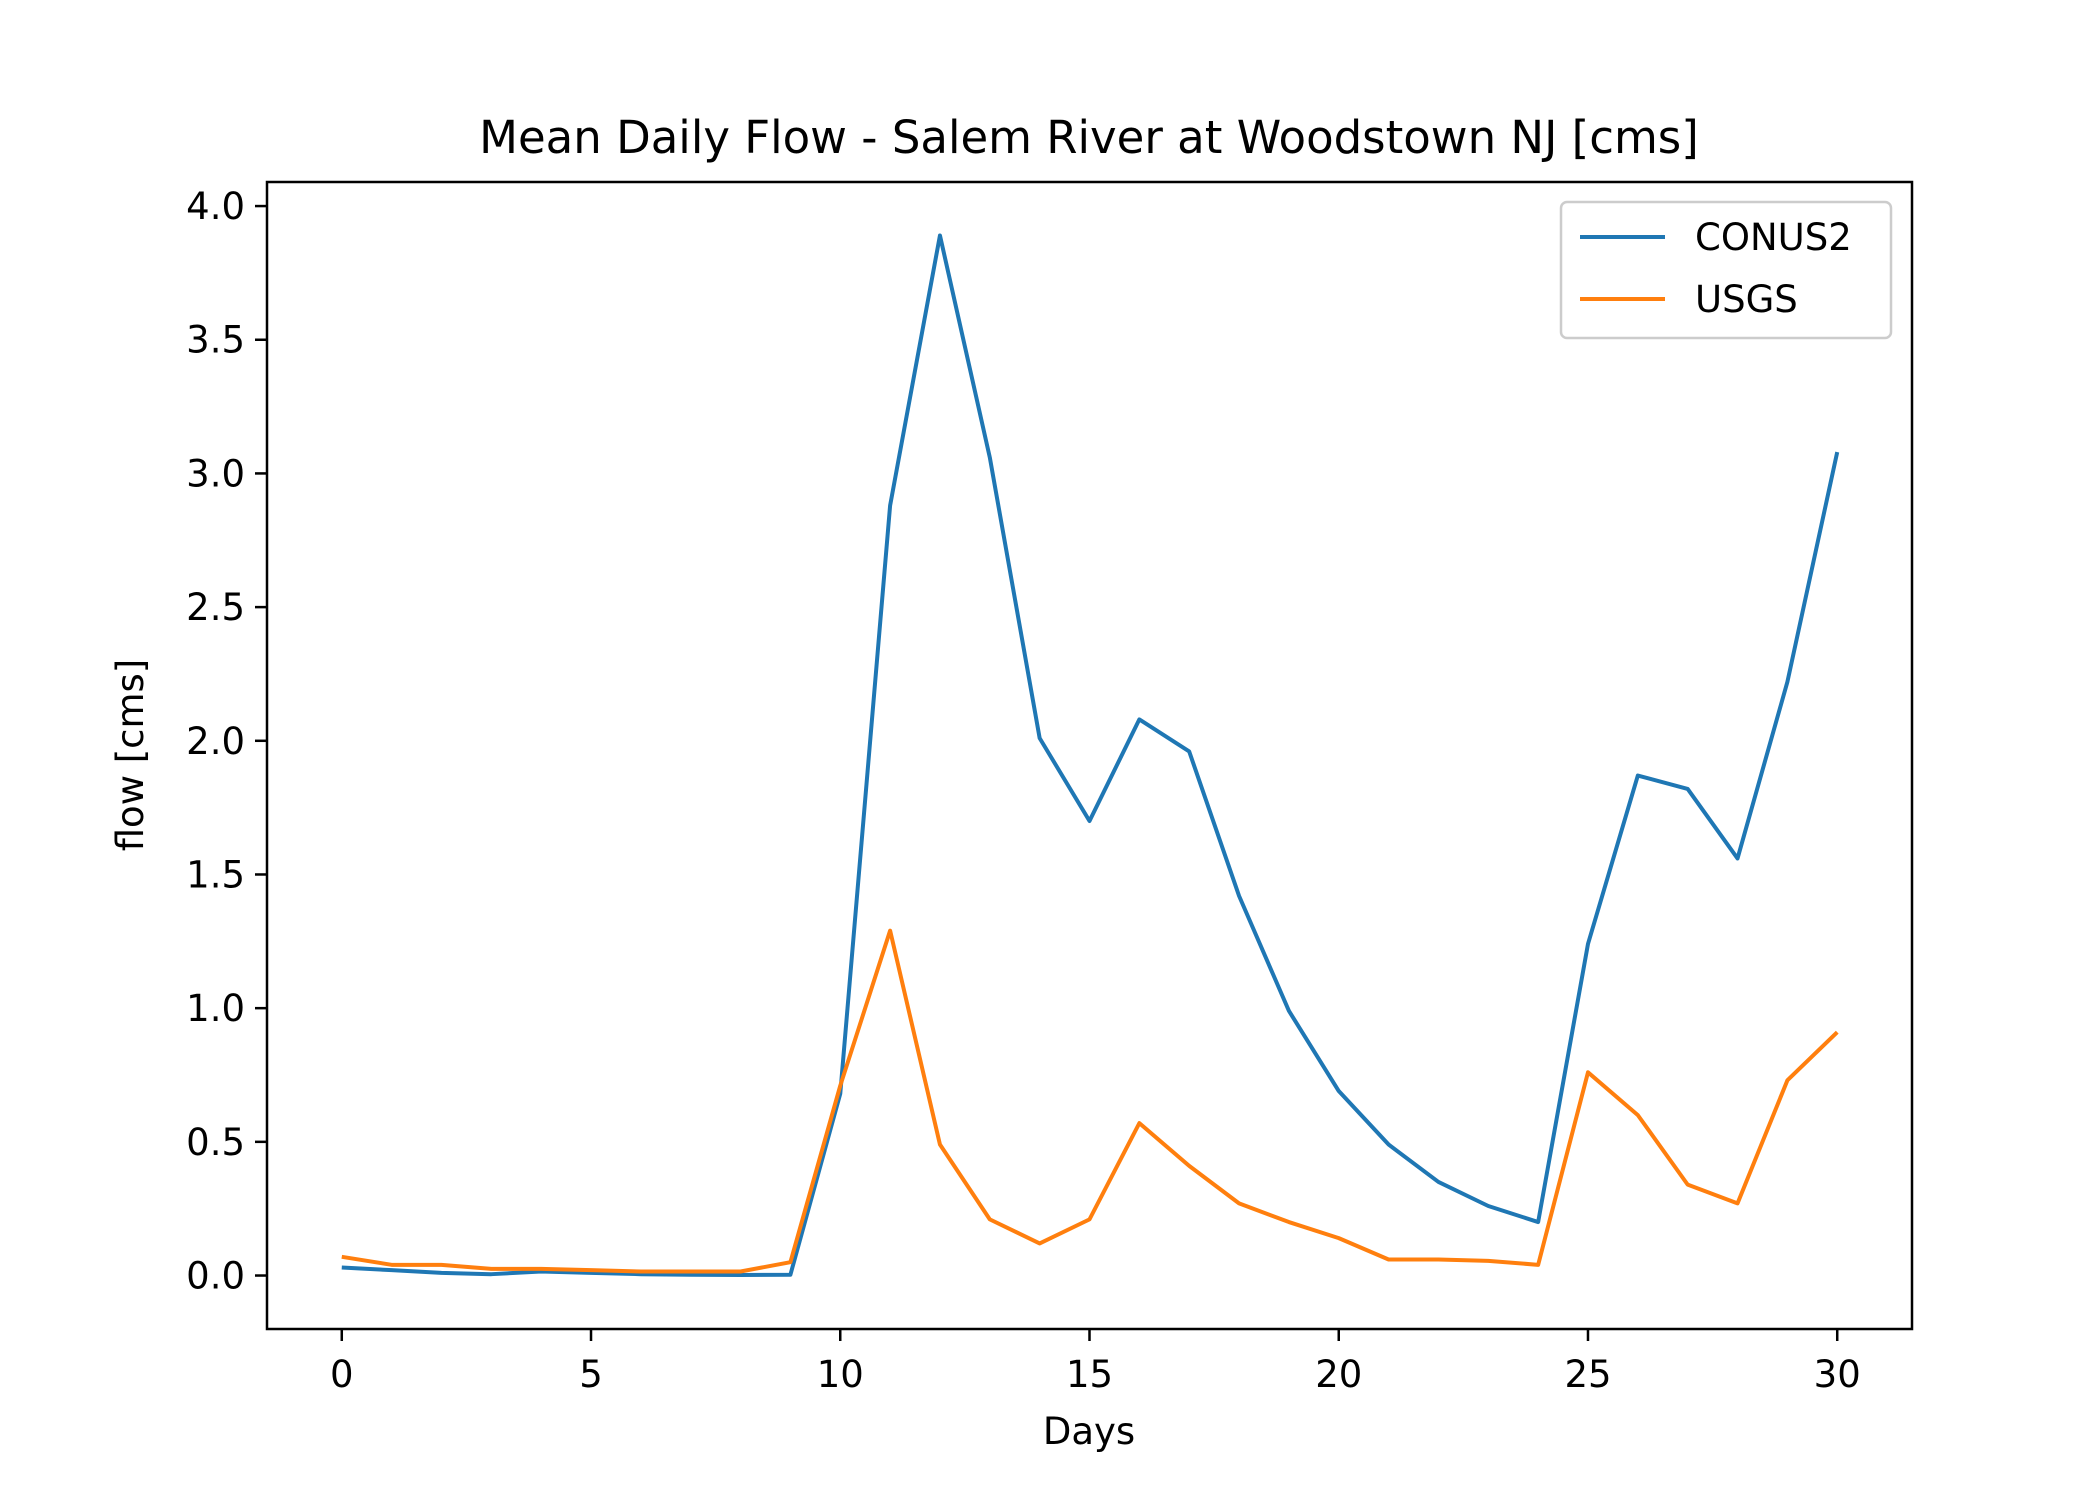 Image resolution: width=2100 pixels, height=1500 pixels. Describe the element at coordinates (1837, 1374) in the screenshot. I see `x-tick-label: 30` at that location.